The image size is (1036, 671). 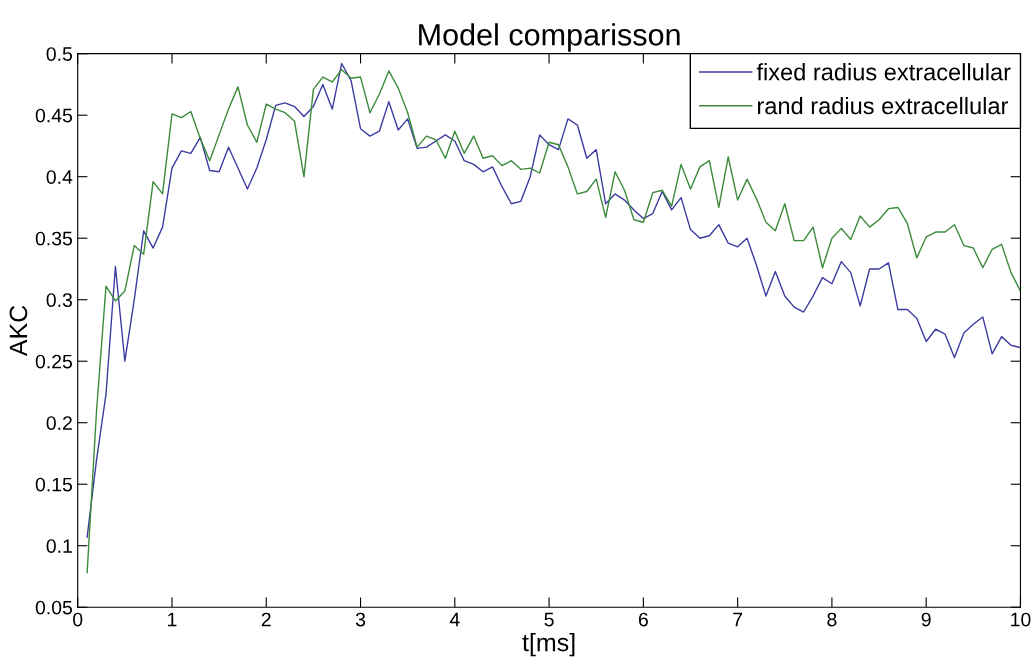 I want to click on y-tick-label: 0.2, so click(x=59, y=423).